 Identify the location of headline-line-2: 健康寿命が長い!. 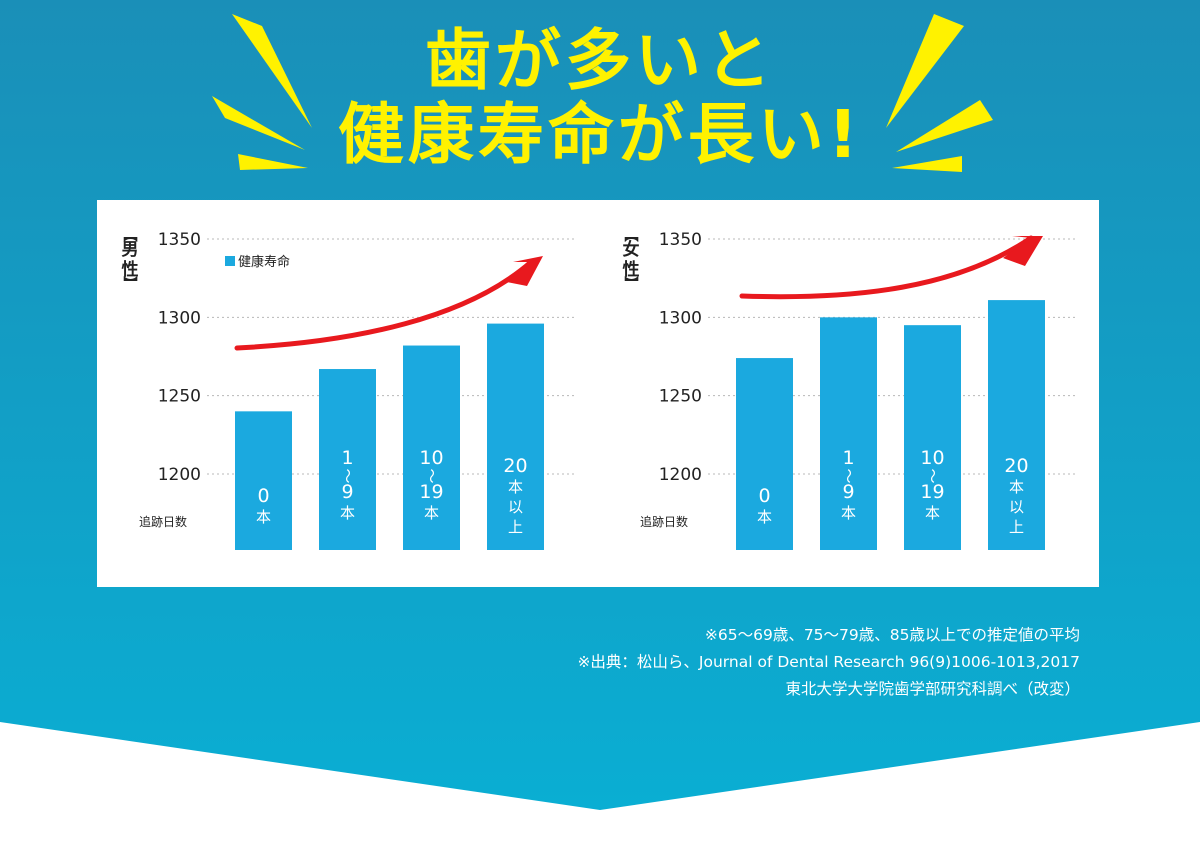
(600, 134).